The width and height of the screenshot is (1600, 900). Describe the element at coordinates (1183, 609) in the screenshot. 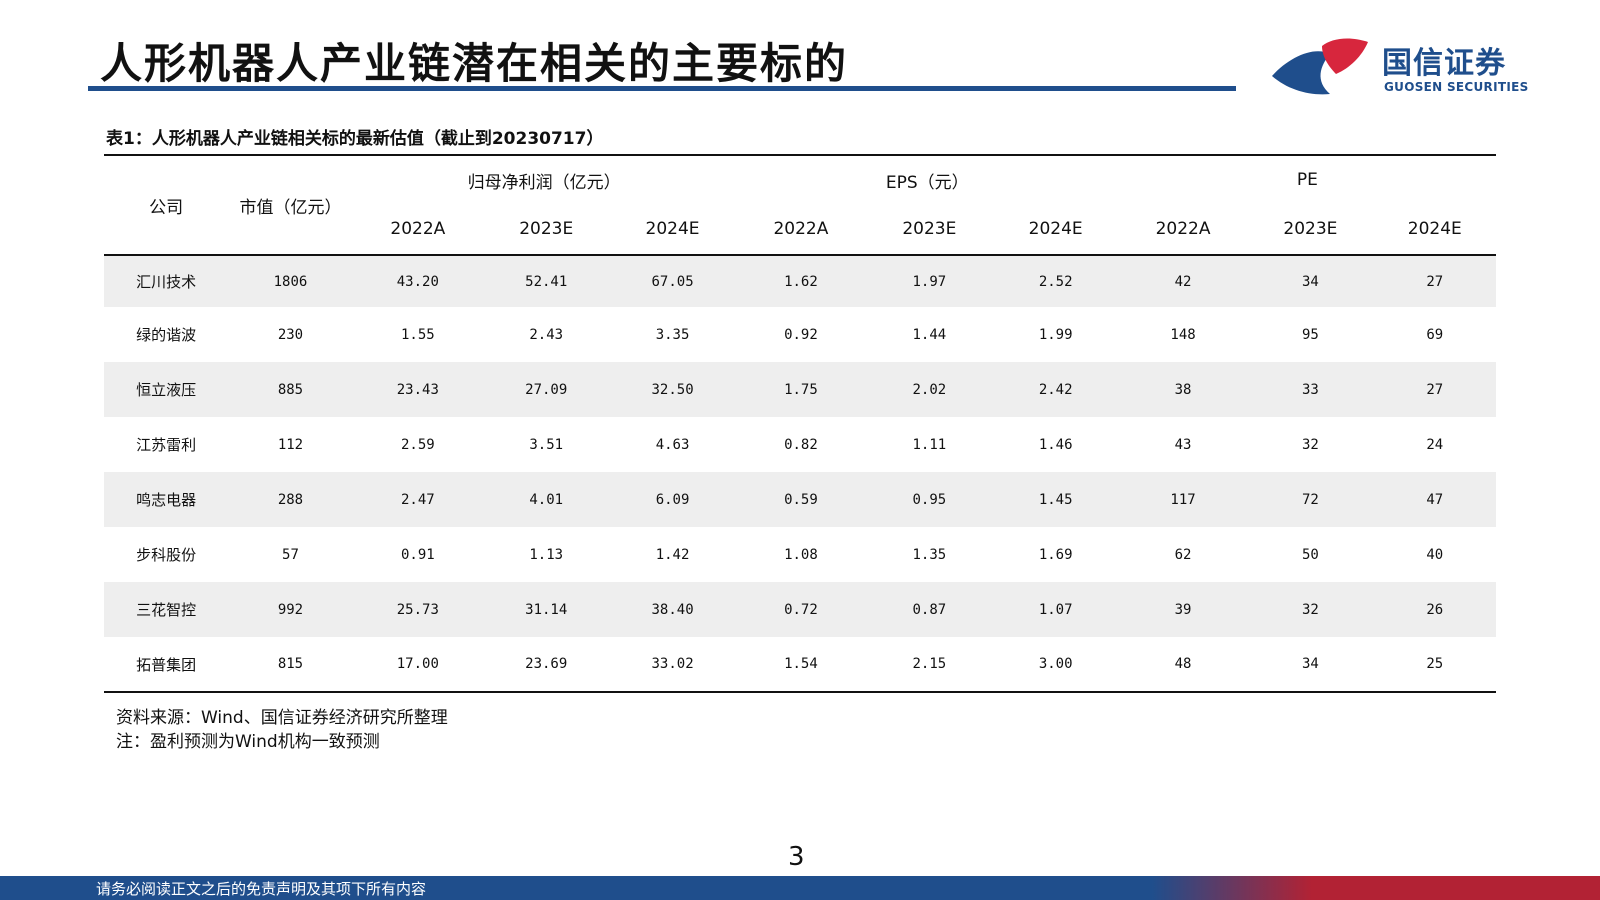

I see `value-cell: 39` at that location.